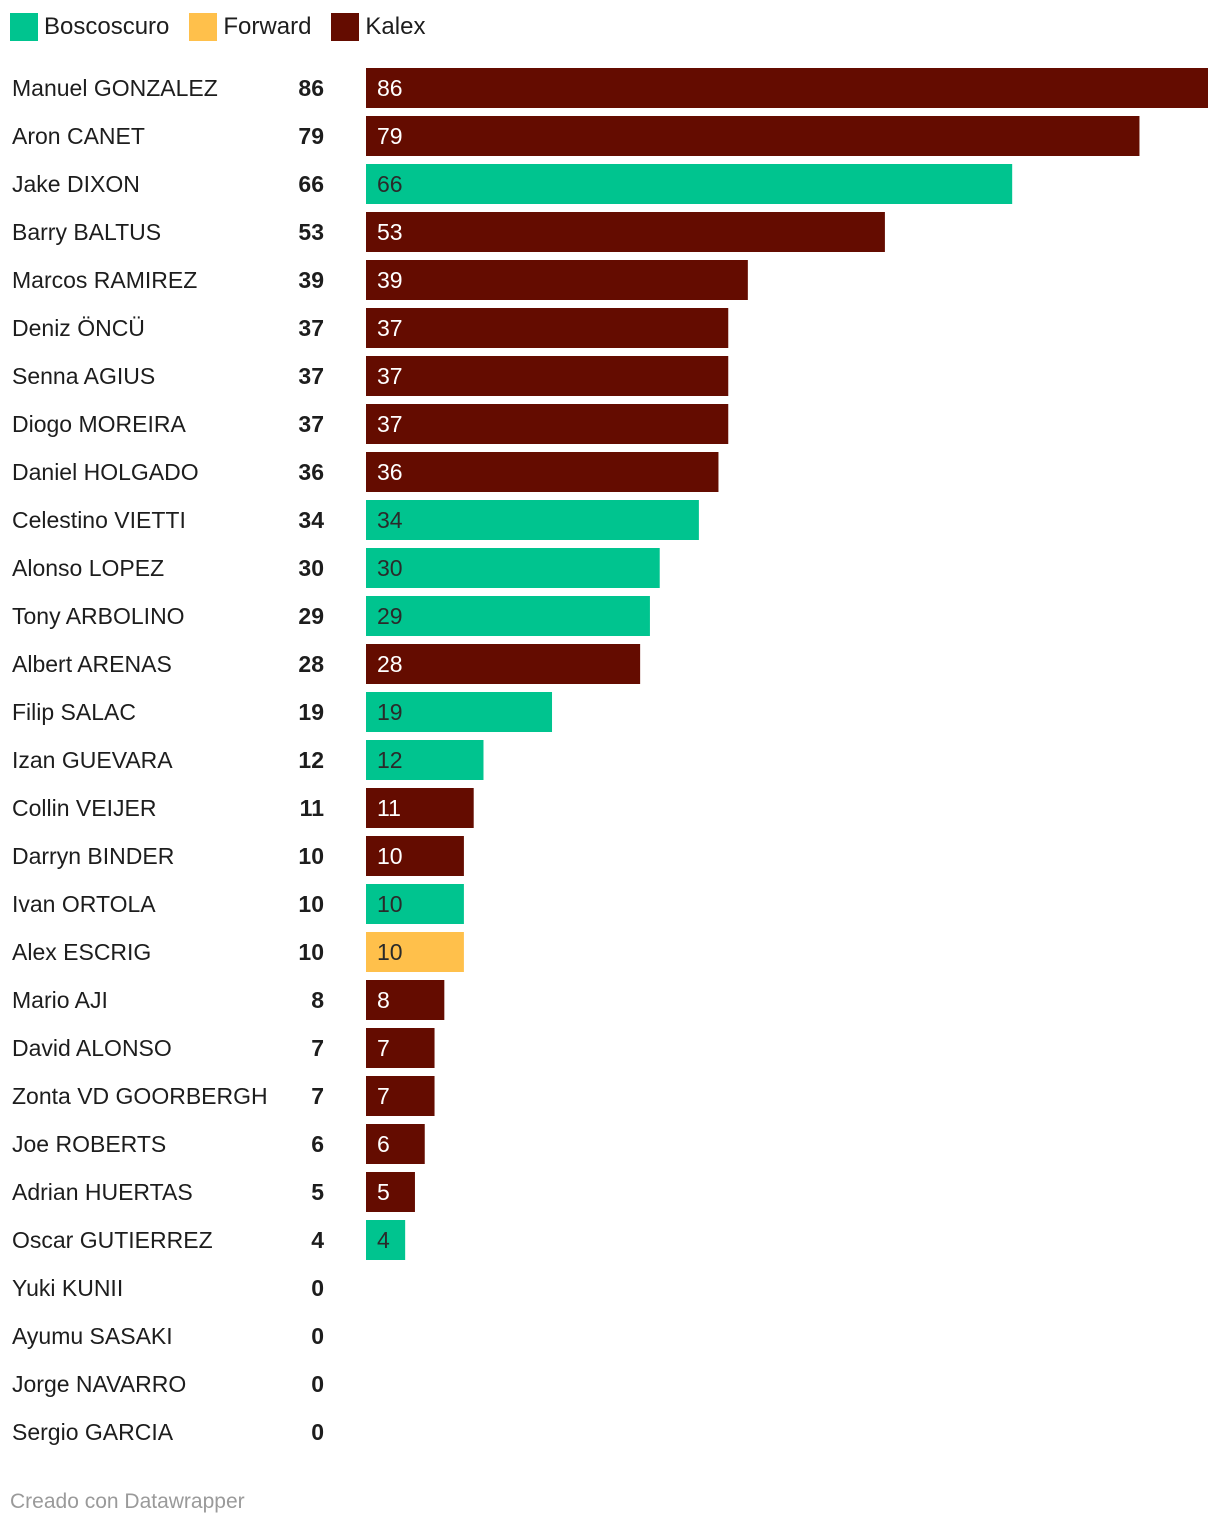 The width and height of the screenshot is (1220, 1530). What do you see at coordinates (127, 1501) in the screenshot?
I see `footer-credit: Creado con Datawrapper` at bounding box center [127, 1501].